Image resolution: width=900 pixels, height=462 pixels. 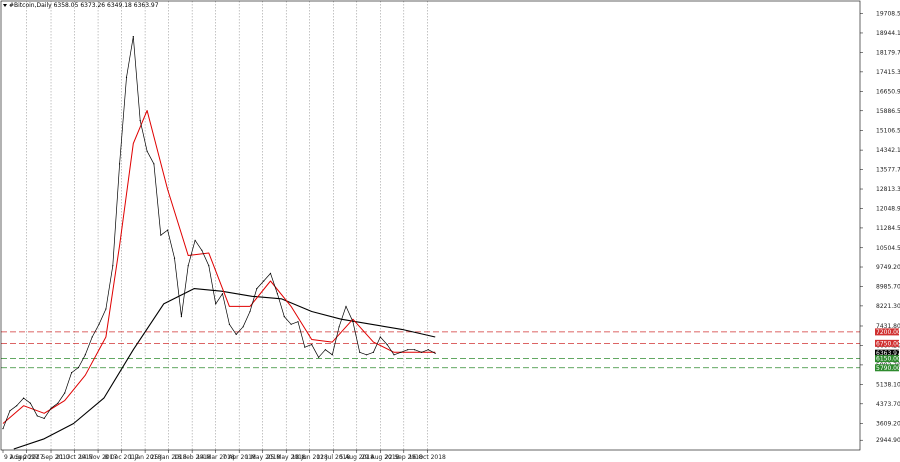 I want to click on y-tick-label: 18944.10, so click(x=888, y=33).